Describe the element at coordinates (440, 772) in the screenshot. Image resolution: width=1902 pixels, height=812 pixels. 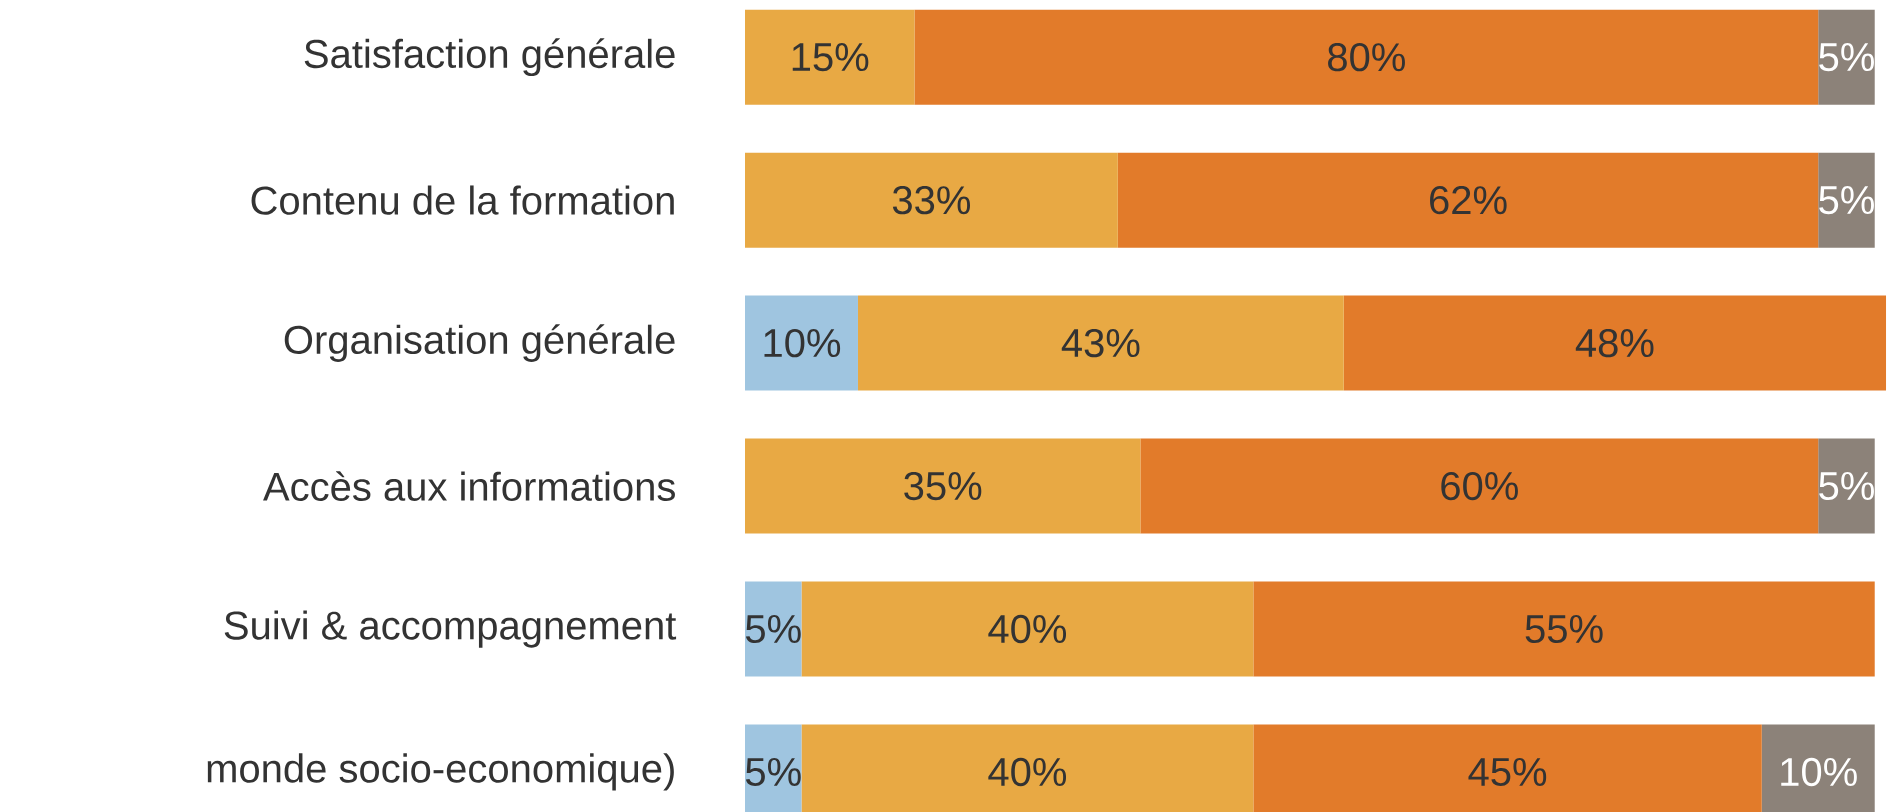
I see `y-tick-label: monde socio-economique)` at that location.